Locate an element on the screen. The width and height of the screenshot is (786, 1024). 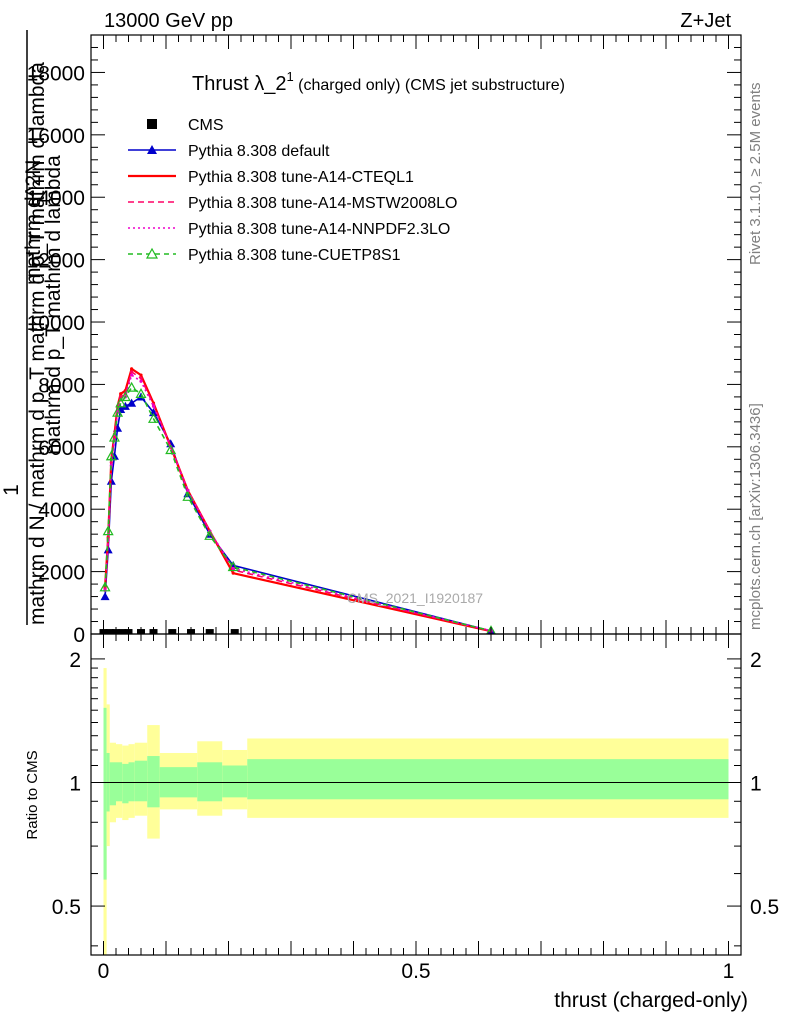
x-tick-label: 1 is located at coordinates (729, 971).